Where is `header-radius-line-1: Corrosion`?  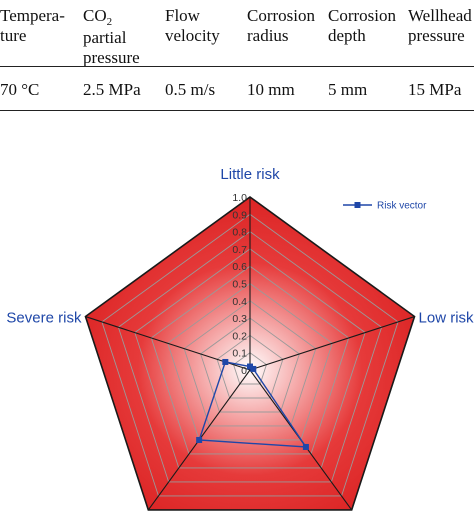
header-radius-line-1: Corrosion is located at coordinates (281, 15).